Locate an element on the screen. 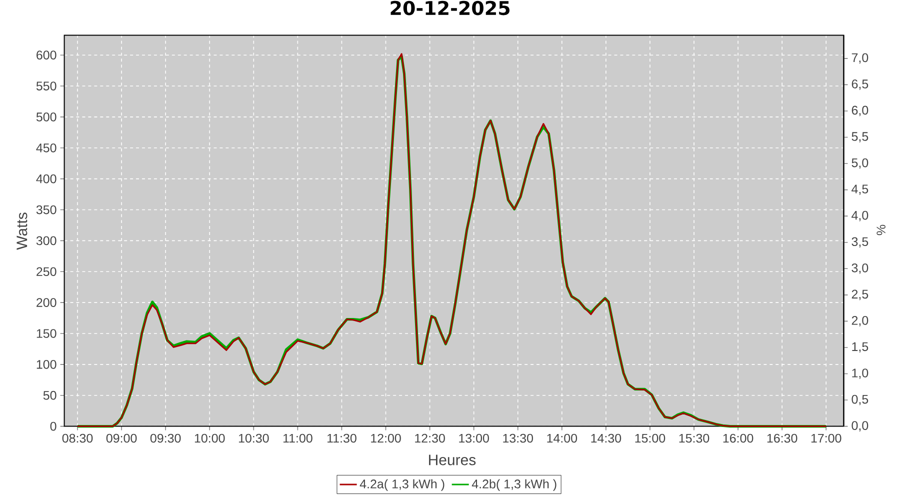 Image resolution: width=900 pixels, height=500 pixels. x-axis-title: Heures is located at coordinates (452, 460).